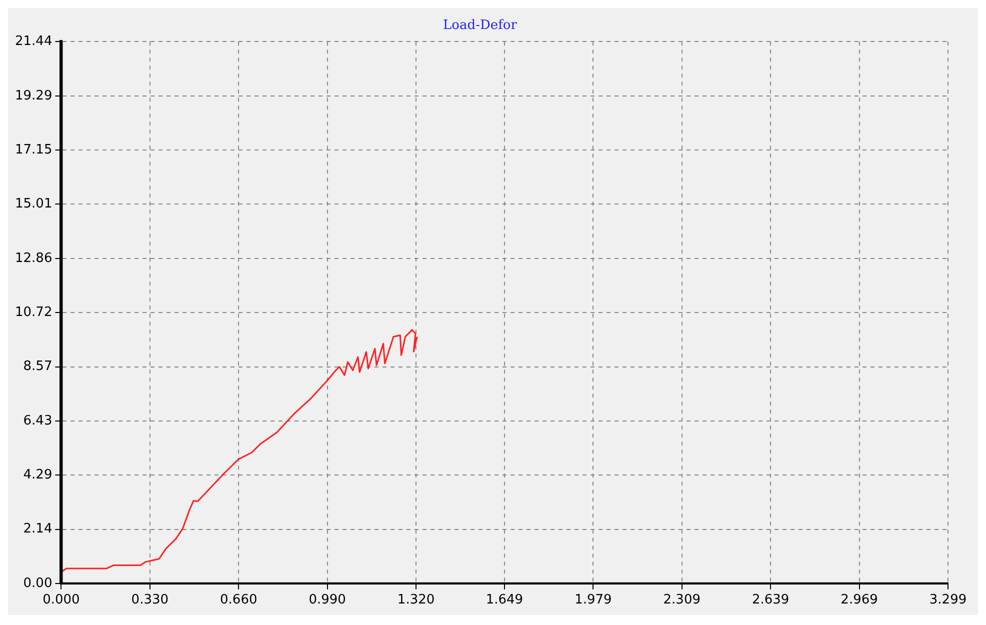  What do you see at coordinates (150, 600) in the screenshot?
I see `x-tick-label: 0.330` at bounding box center [150, 600].